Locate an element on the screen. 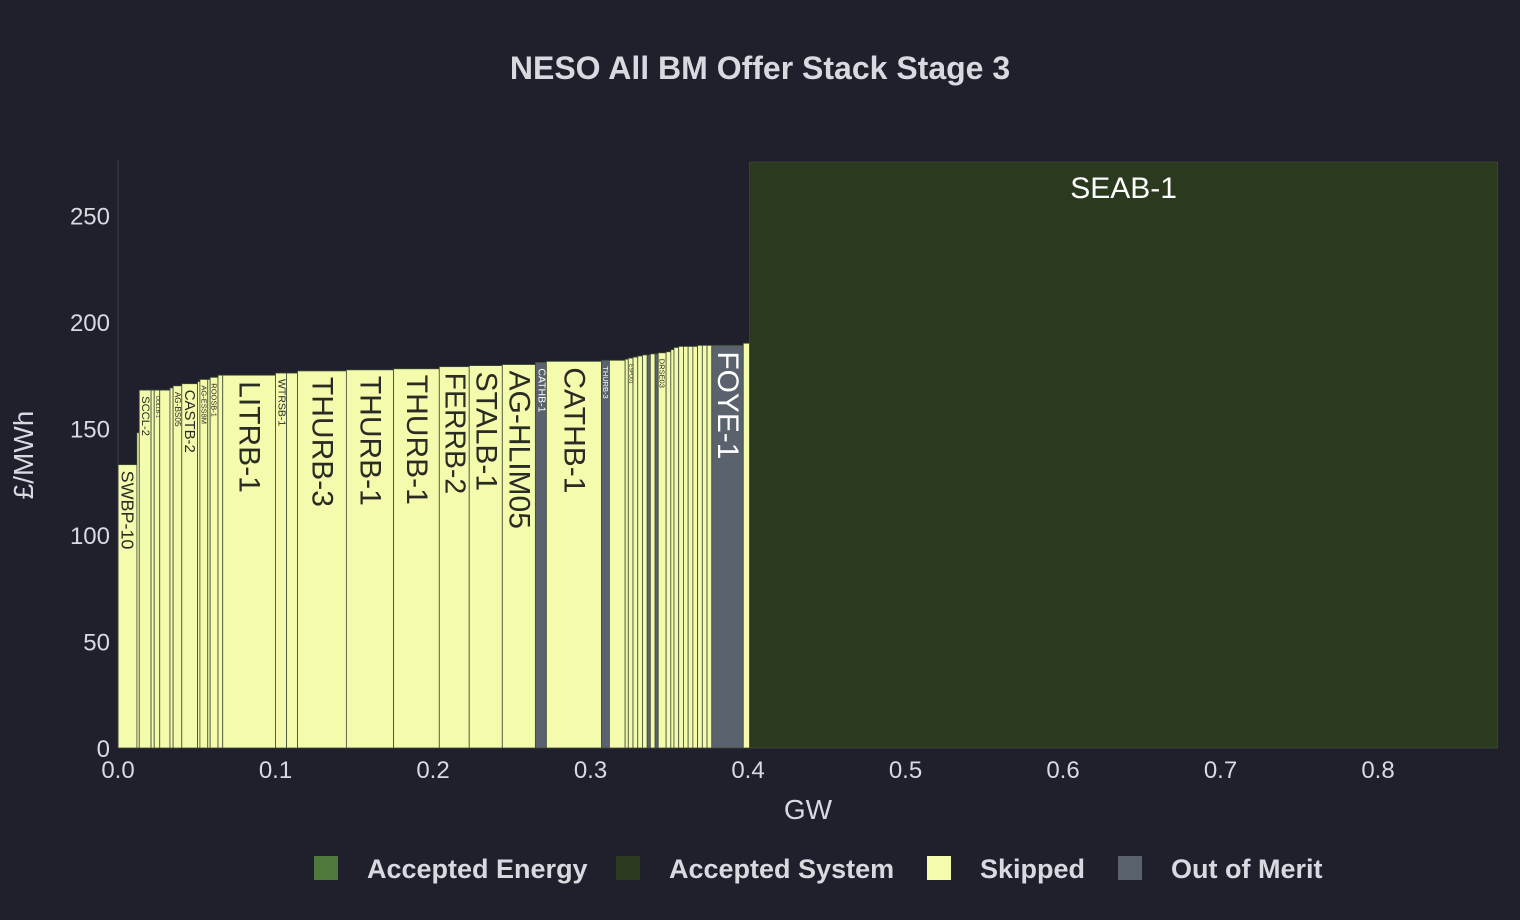 The width and height of the screenshot is (1520, 920). bar-label-20: FERRB-2 is located at coordinates (454, 434).